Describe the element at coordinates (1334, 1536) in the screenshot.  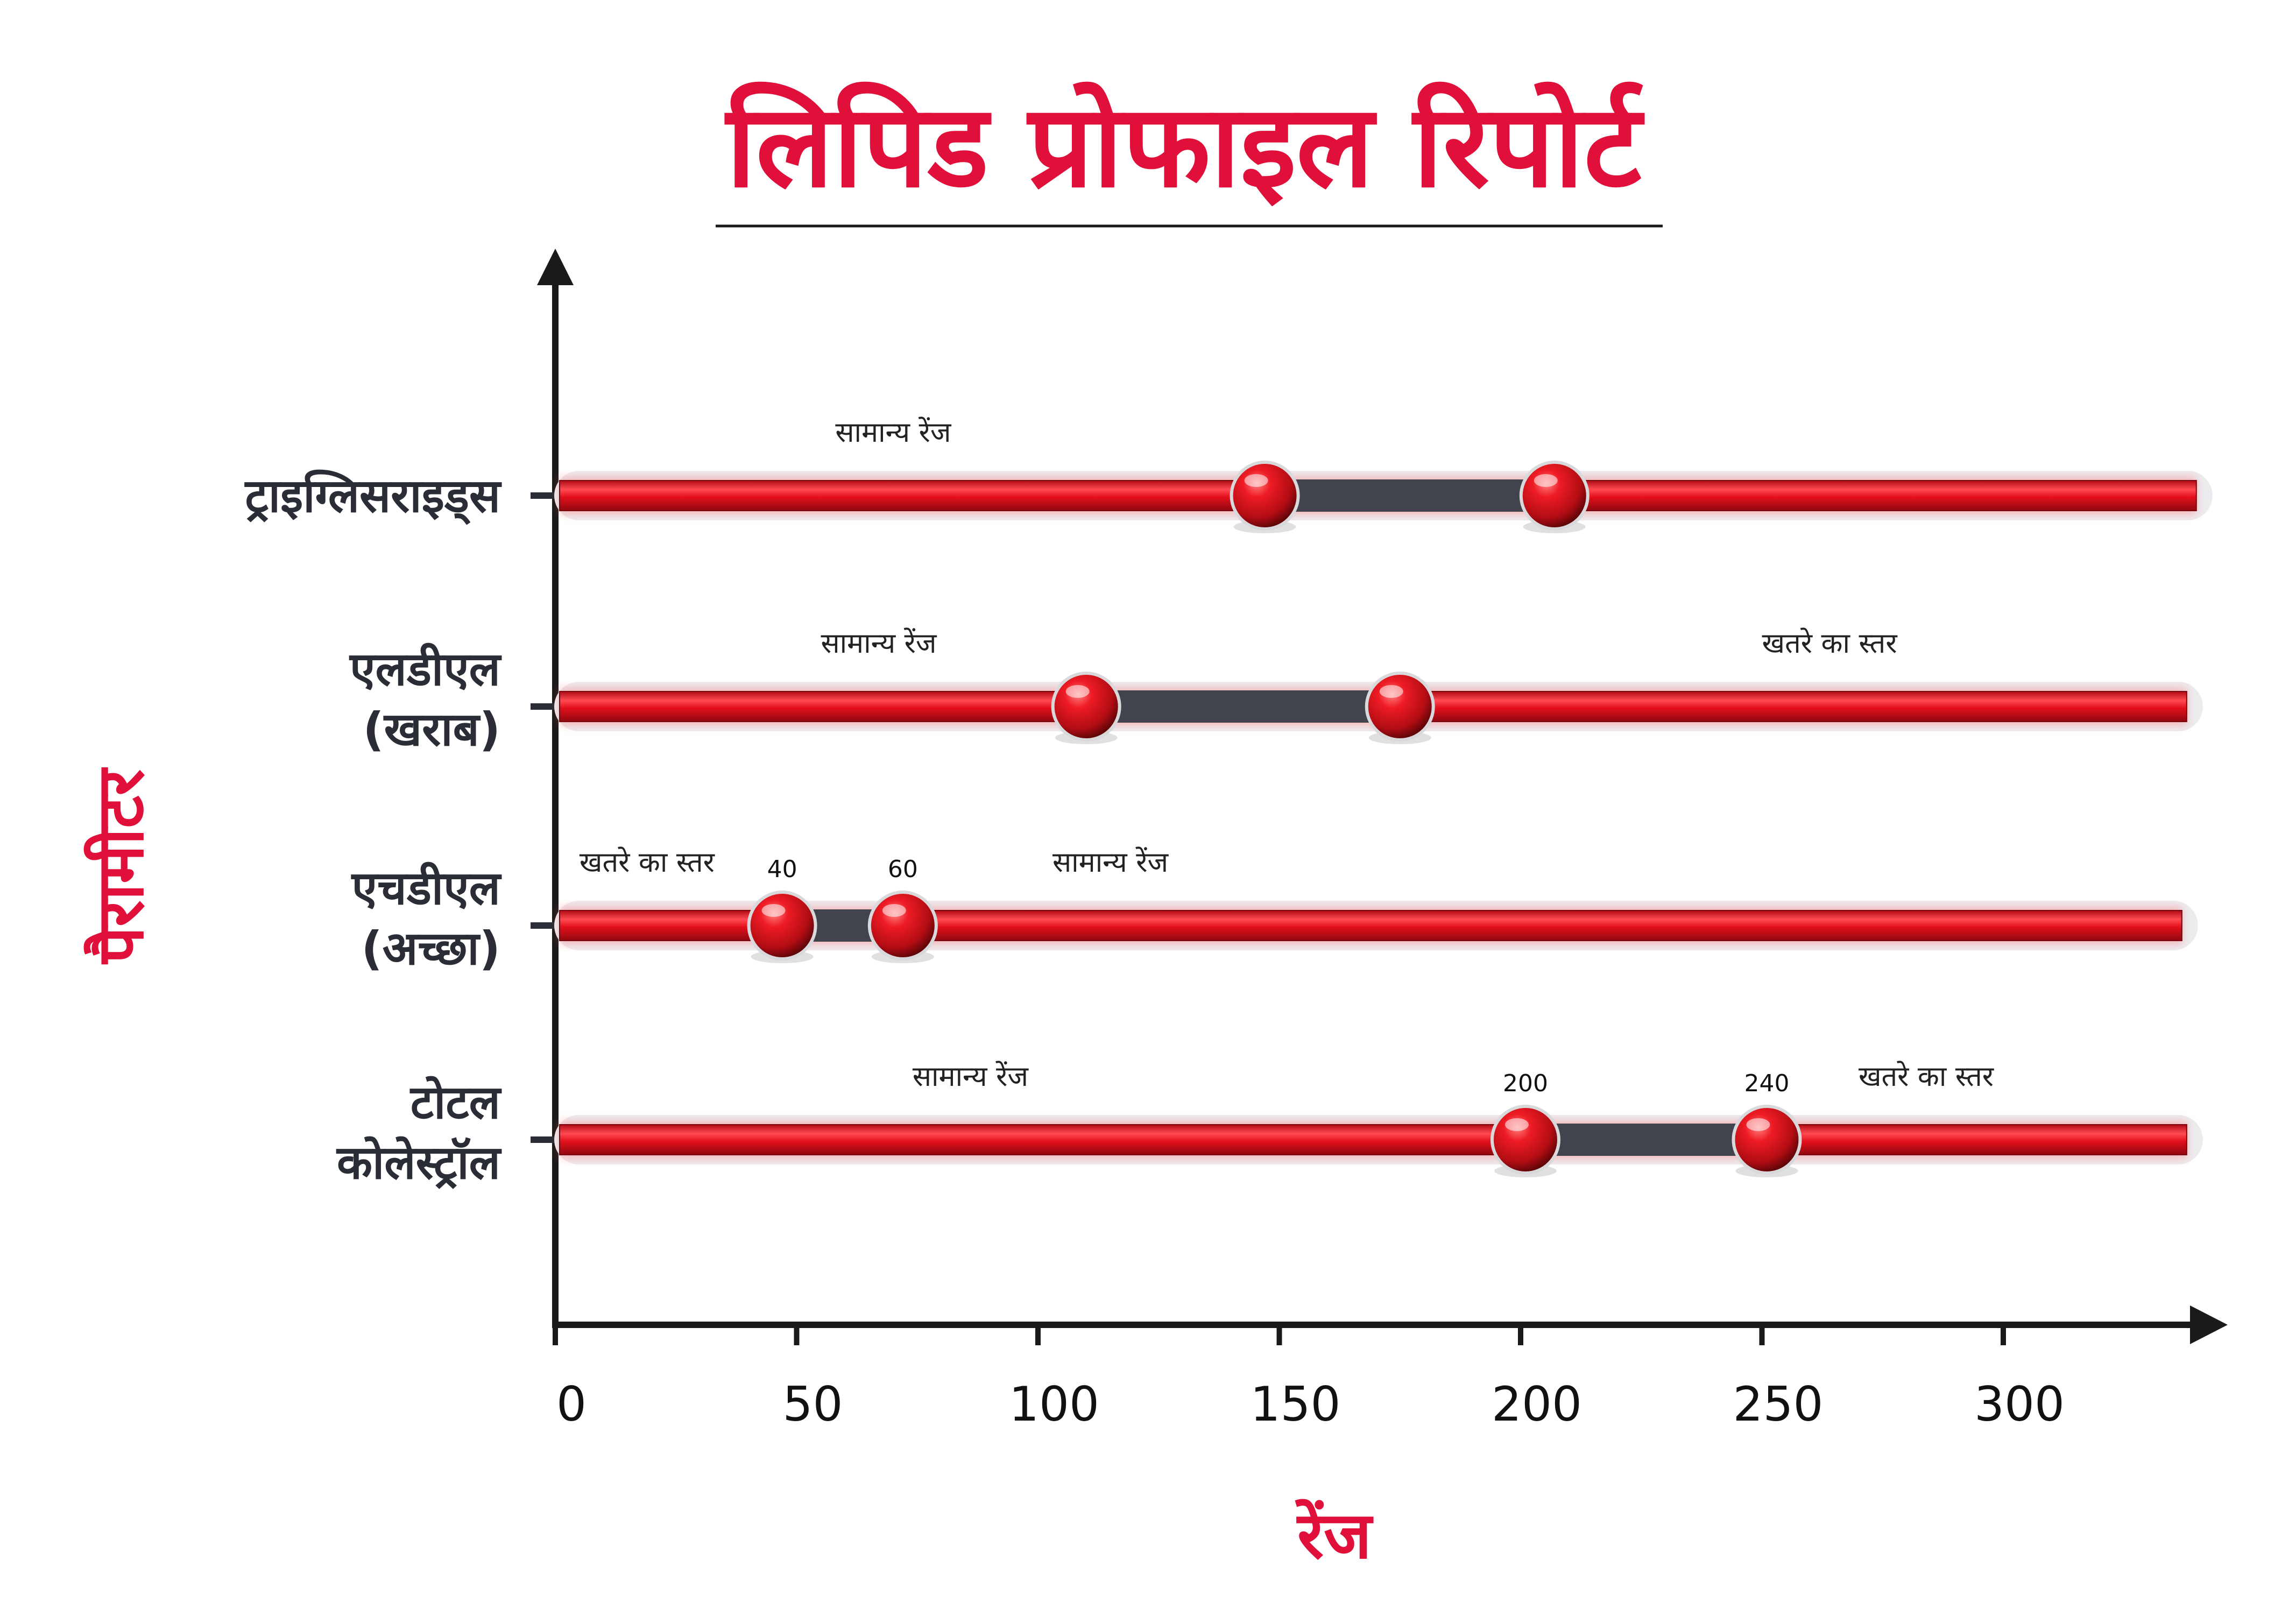
I see `x-axis-title: रेंज` at that location.